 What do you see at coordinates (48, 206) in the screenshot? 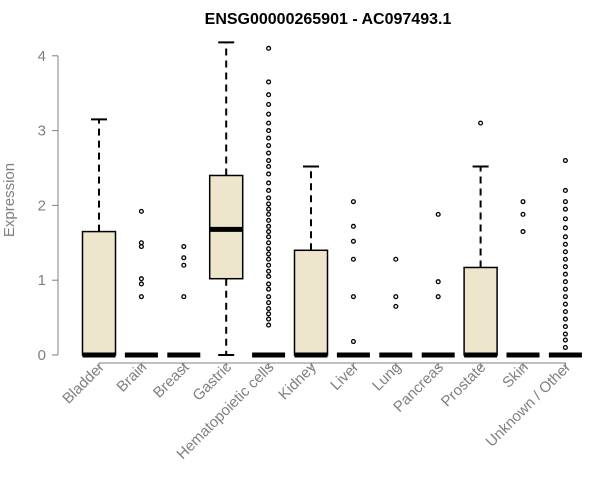
I see `y-axis: 0 1 2 3 4` at bounding box center [48, 206].